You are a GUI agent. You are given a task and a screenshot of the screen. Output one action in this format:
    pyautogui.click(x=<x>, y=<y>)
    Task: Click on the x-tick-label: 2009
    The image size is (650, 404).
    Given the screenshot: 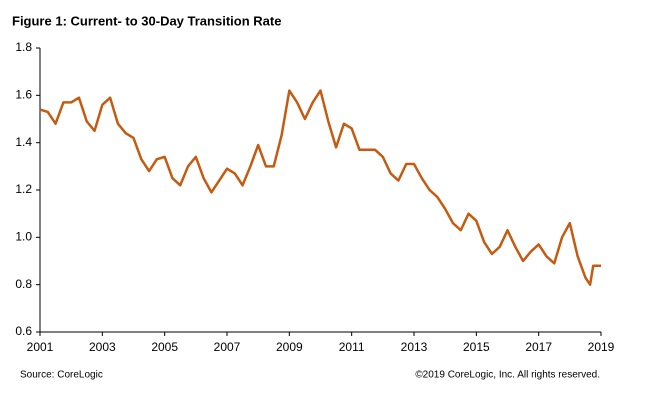 What is the action you would take?
    pyautogui.click(x=289, y=347)
    